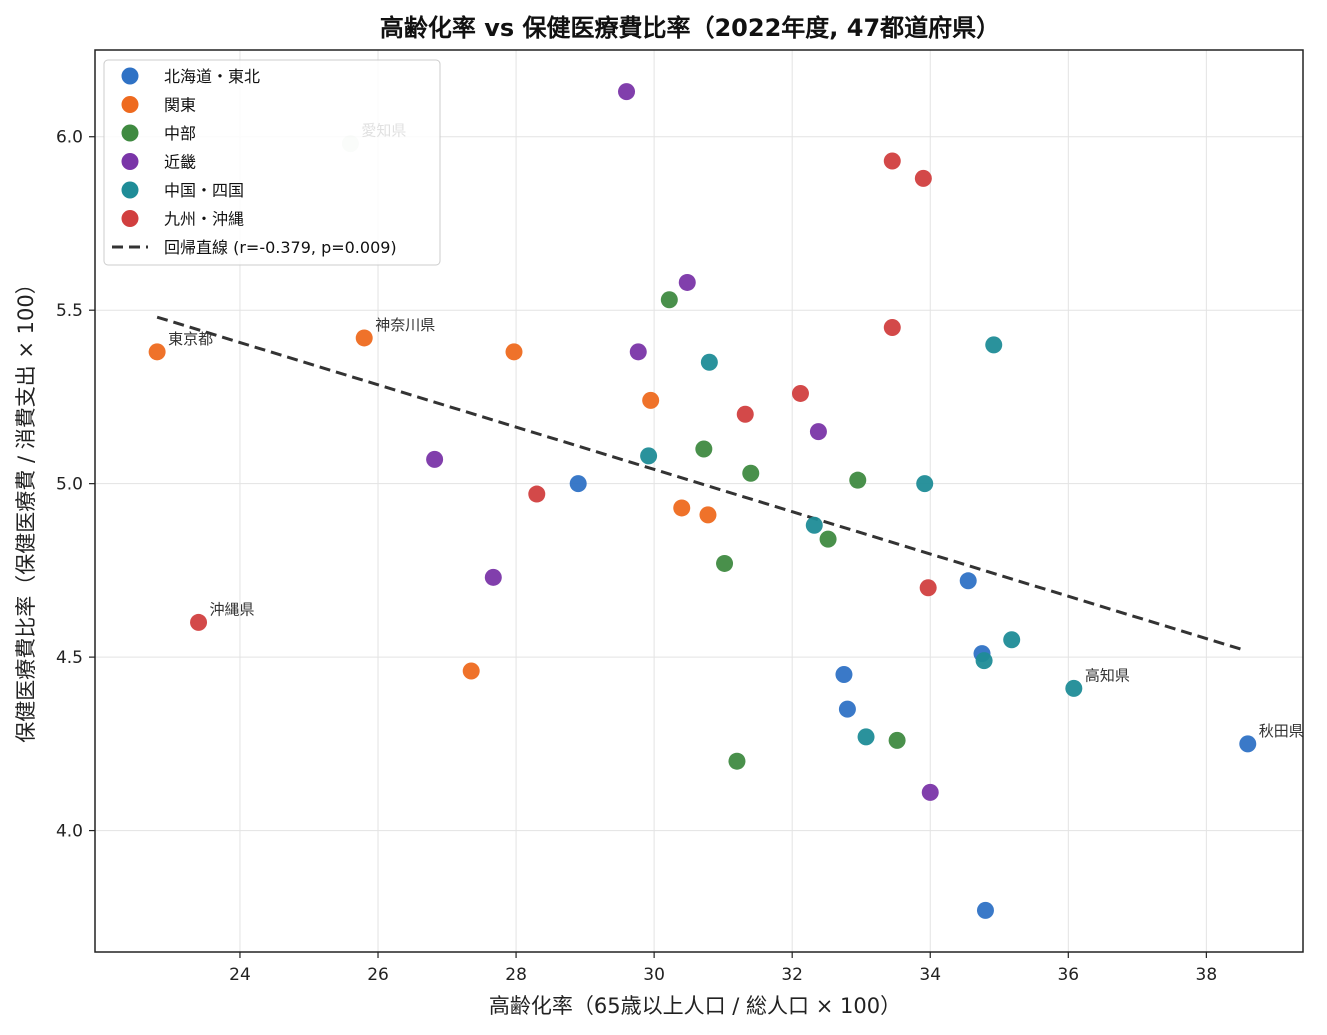 This screenshot has height=1035, width=1327. What do you see at coordinates (69, 658) in the screenshot?
I see `y-tick-label: 4.5` at bounding box center [69, 658].